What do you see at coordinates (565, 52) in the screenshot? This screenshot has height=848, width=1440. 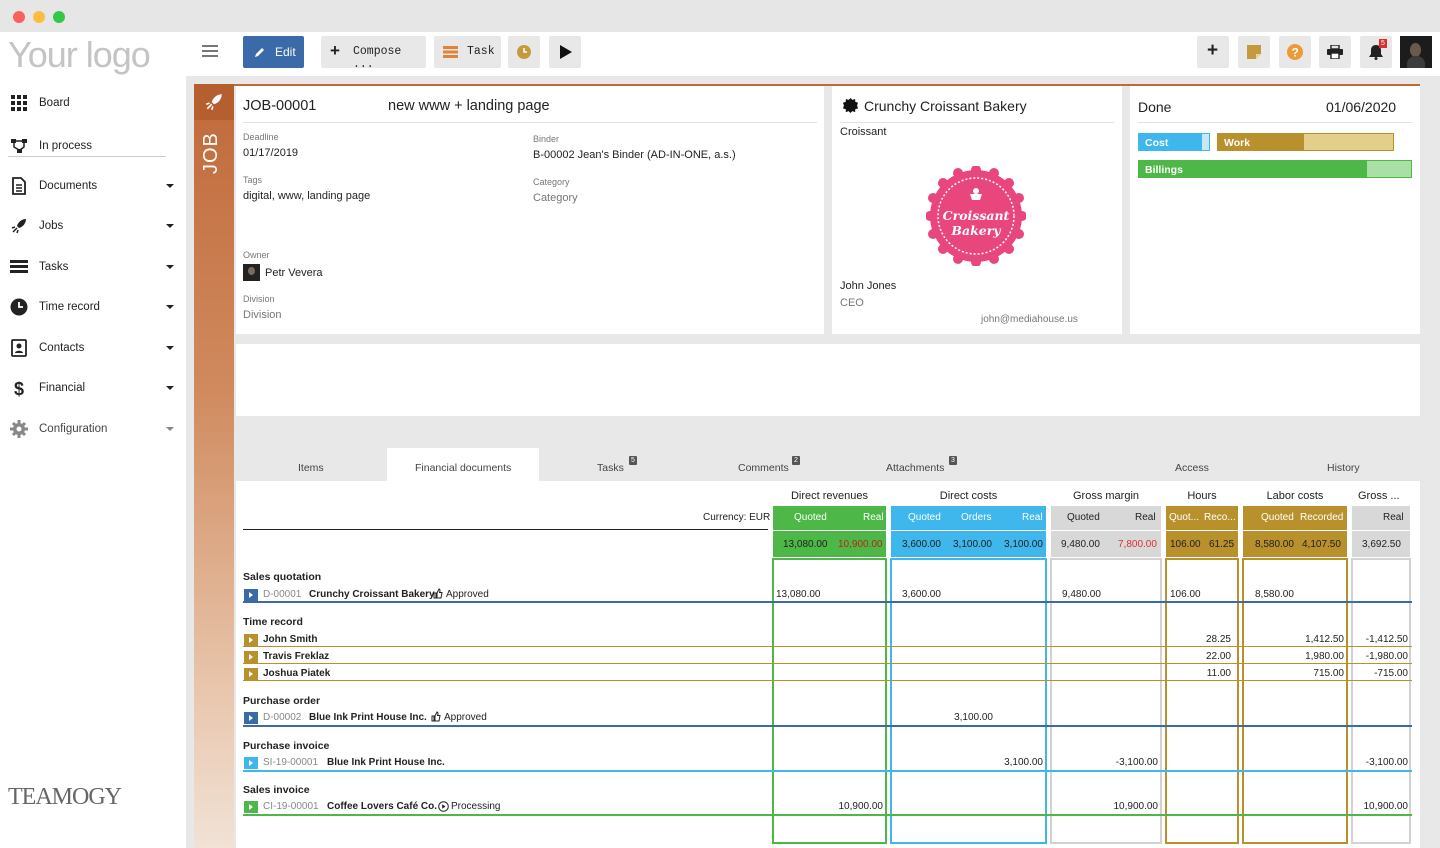 I see `play-button` at bounding box center [565, 52].